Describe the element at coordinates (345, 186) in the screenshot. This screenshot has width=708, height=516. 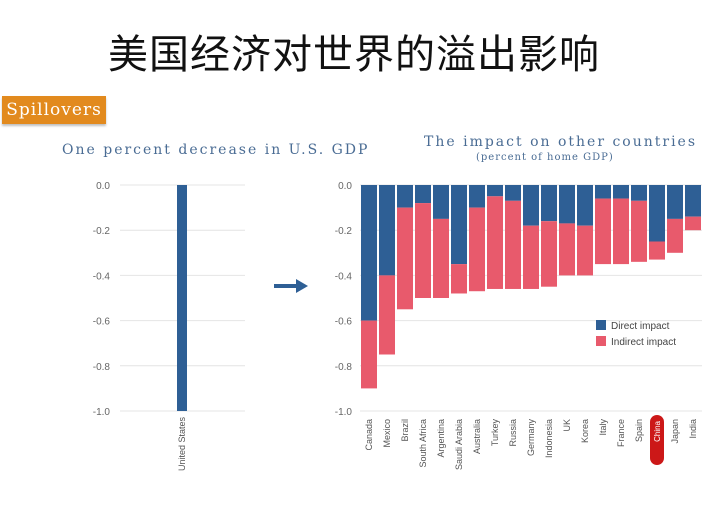
I see `right-y-tick-label: 0.0` at that location.